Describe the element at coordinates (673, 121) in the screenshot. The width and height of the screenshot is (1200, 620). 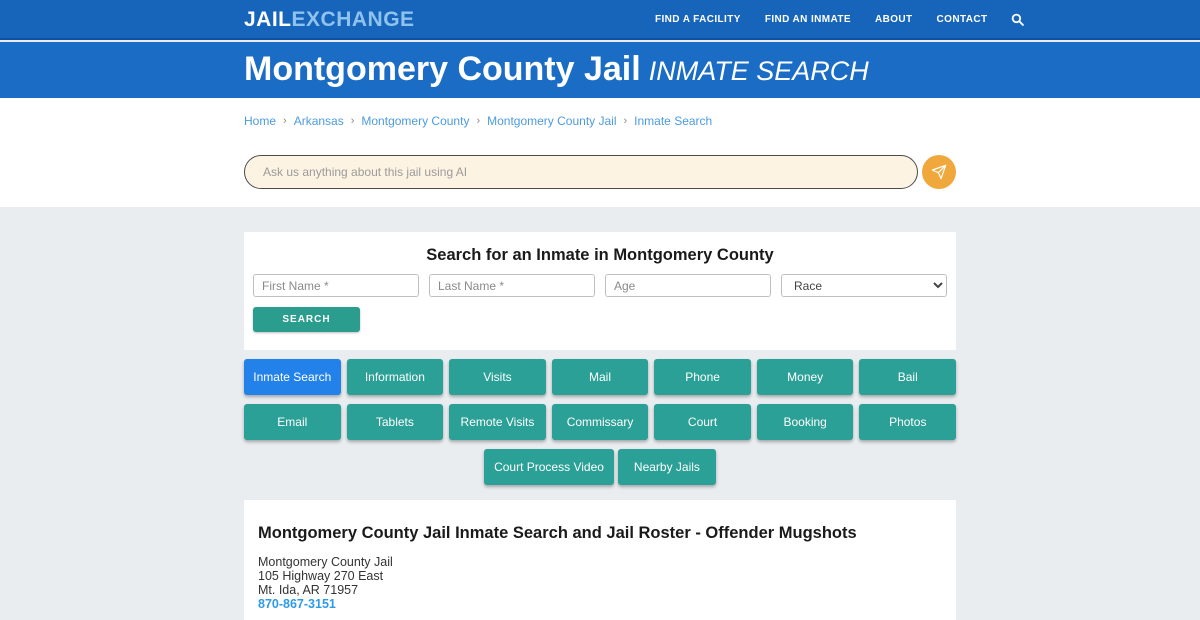
I see `breadcrumb-inmate-search: Inmate Search` at that location.